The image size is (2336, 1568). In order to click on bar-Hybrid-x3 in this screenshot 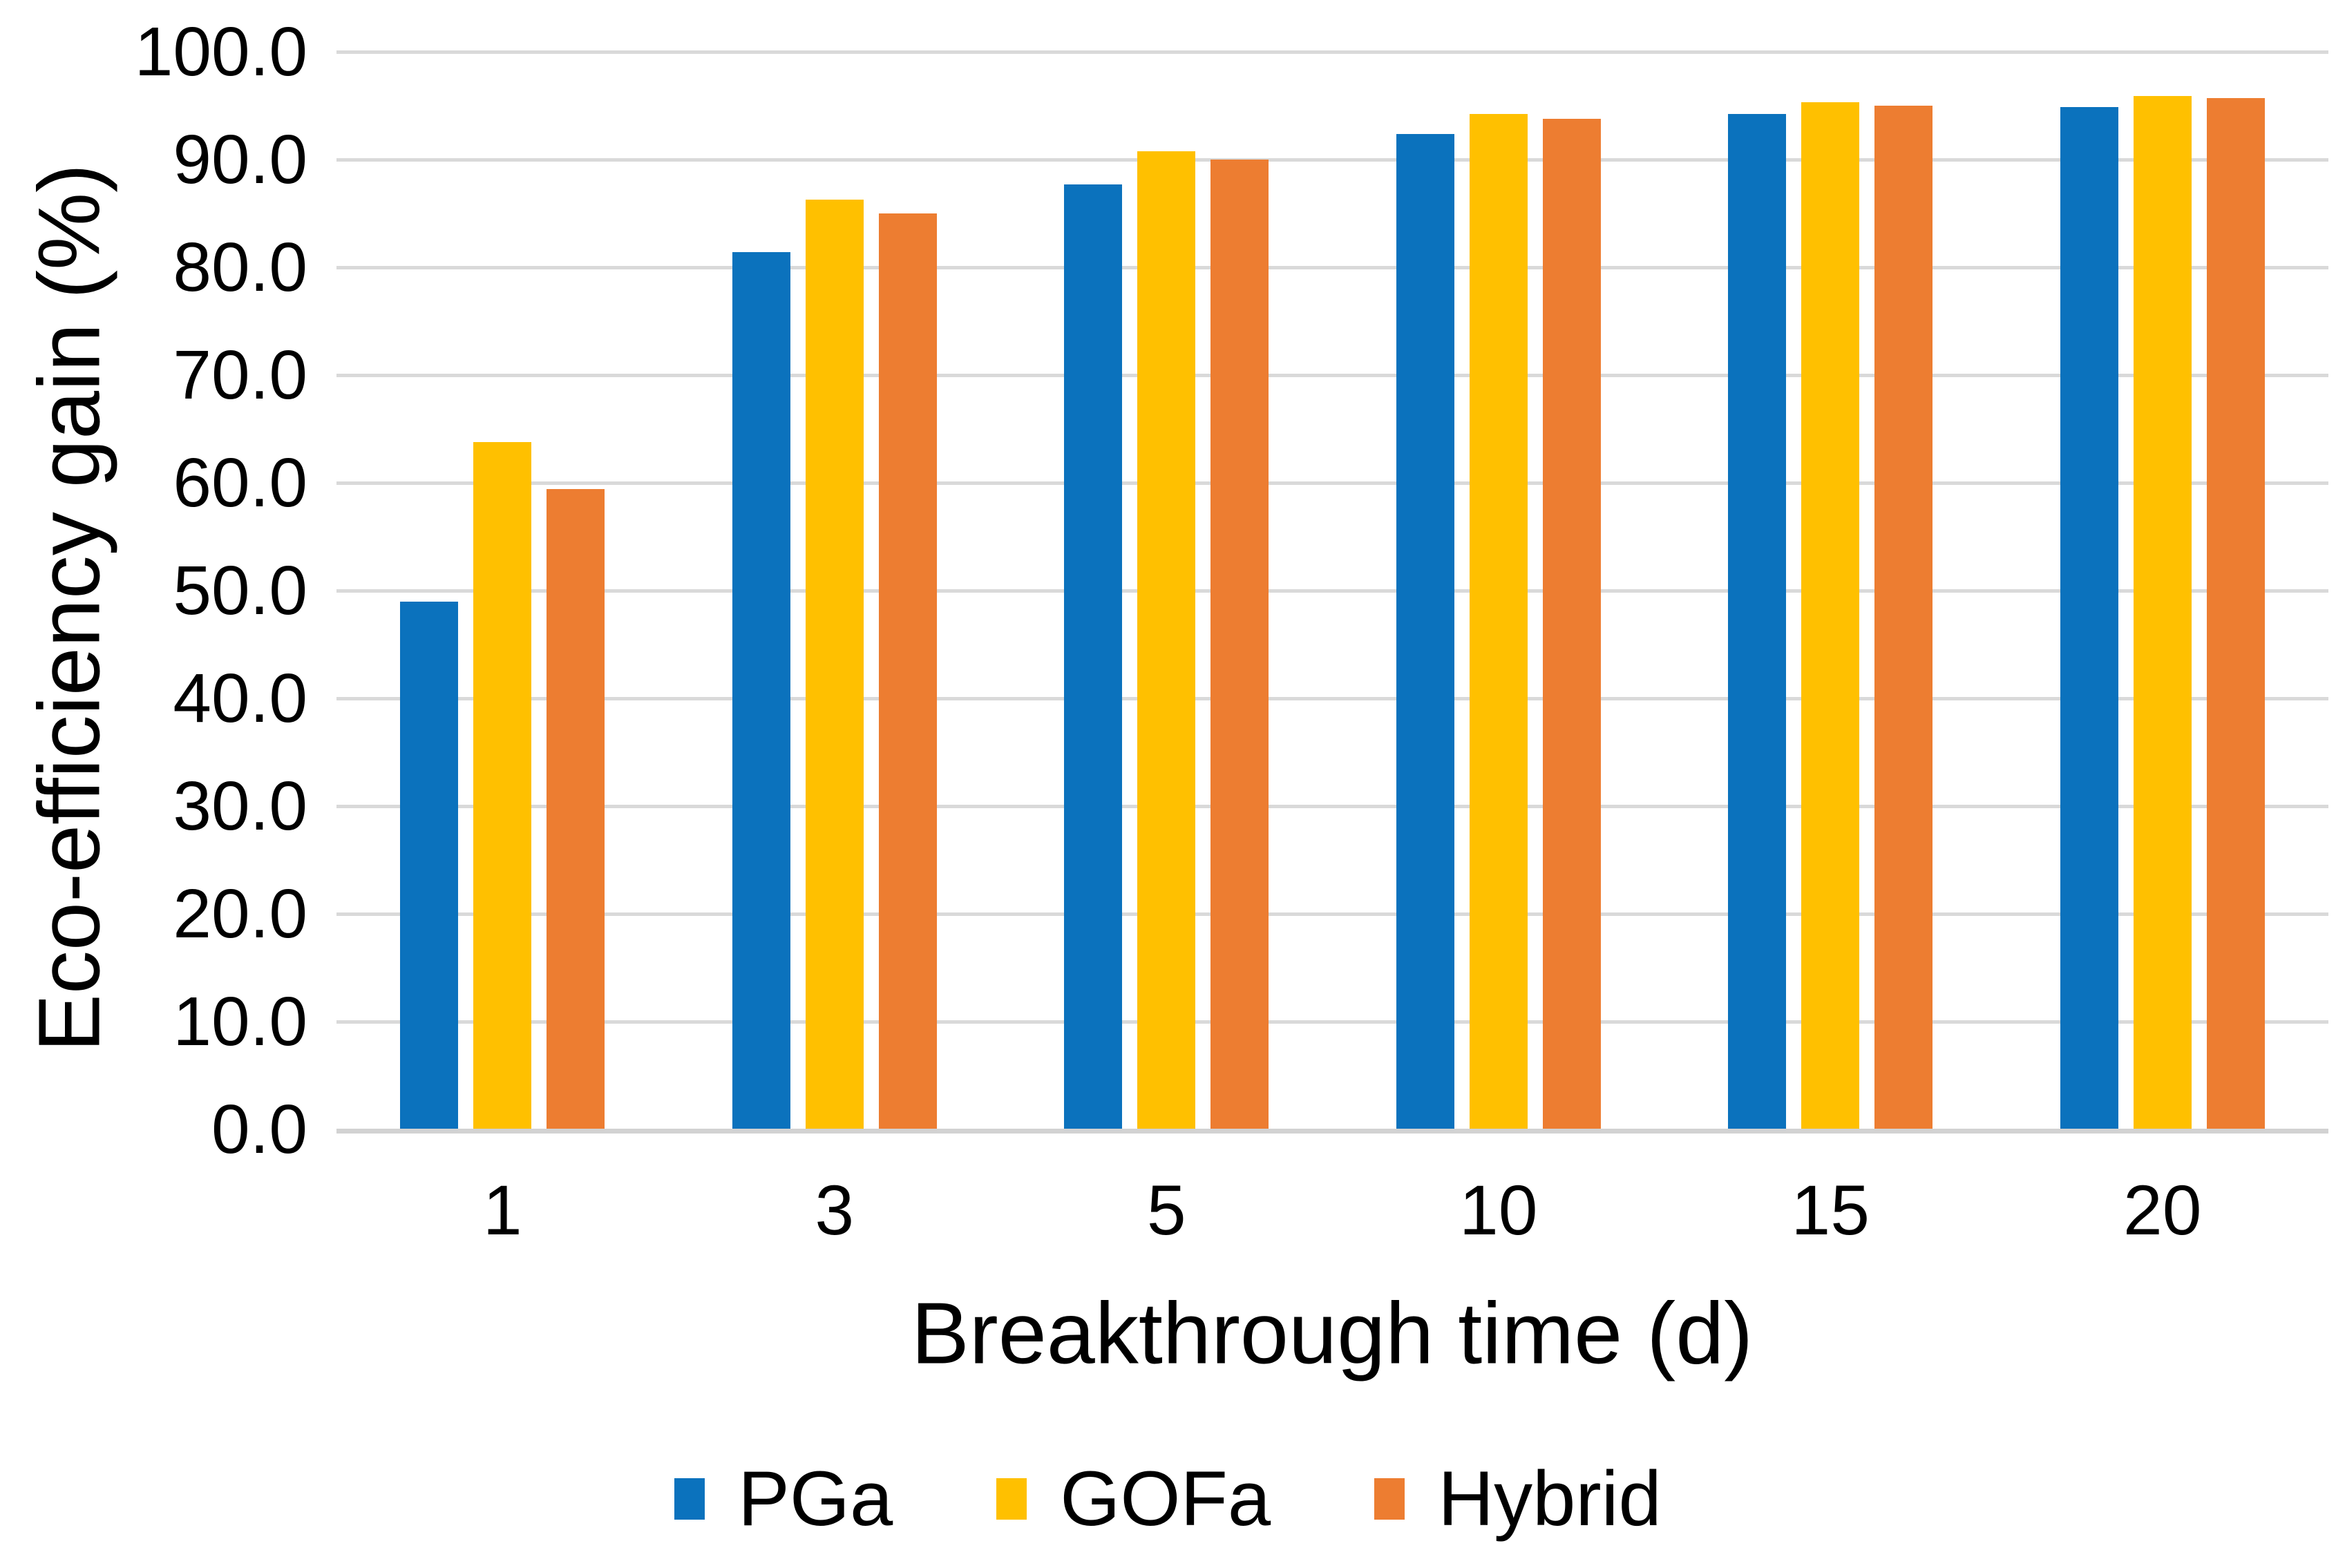, I will do `click(907, 671)`.